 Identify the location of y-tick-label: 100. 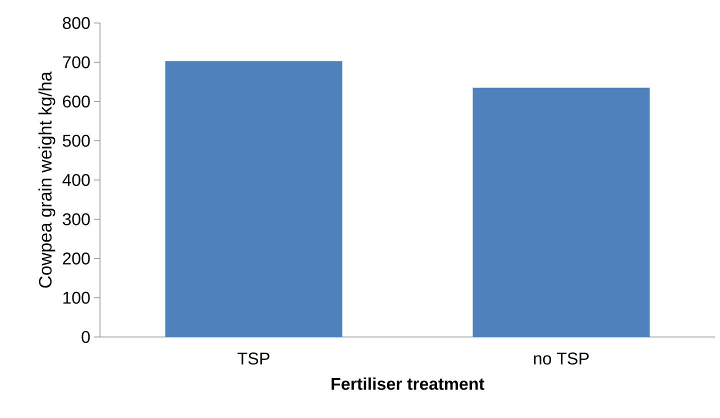
(76, 298).